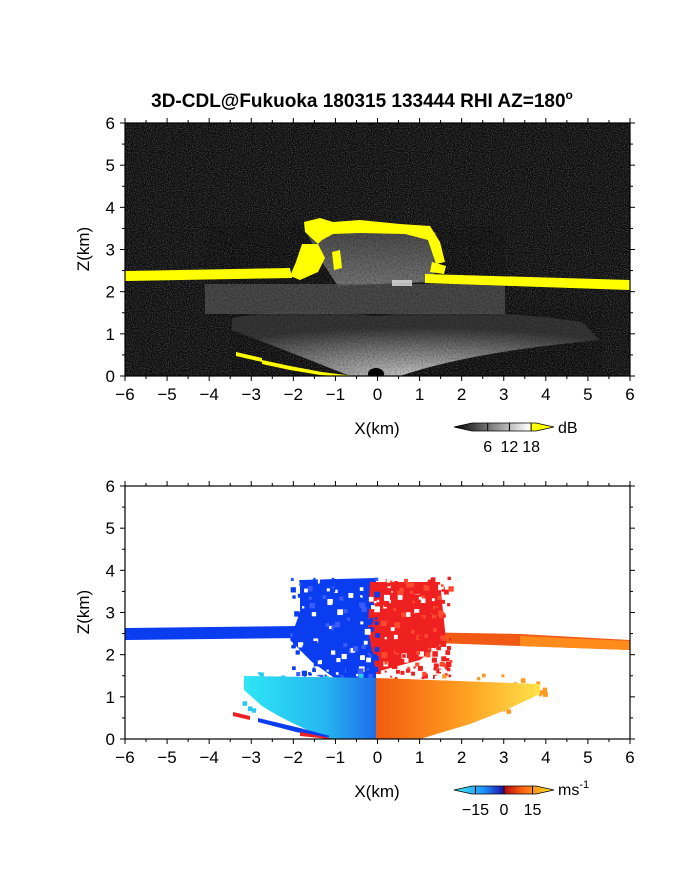 The width and height of the screenshot is (680, 880). What do you see at coordinates (629, 394) in the screenshot?
I see `intensity-x-tick-label: 6` at bounding box center [629, 394].